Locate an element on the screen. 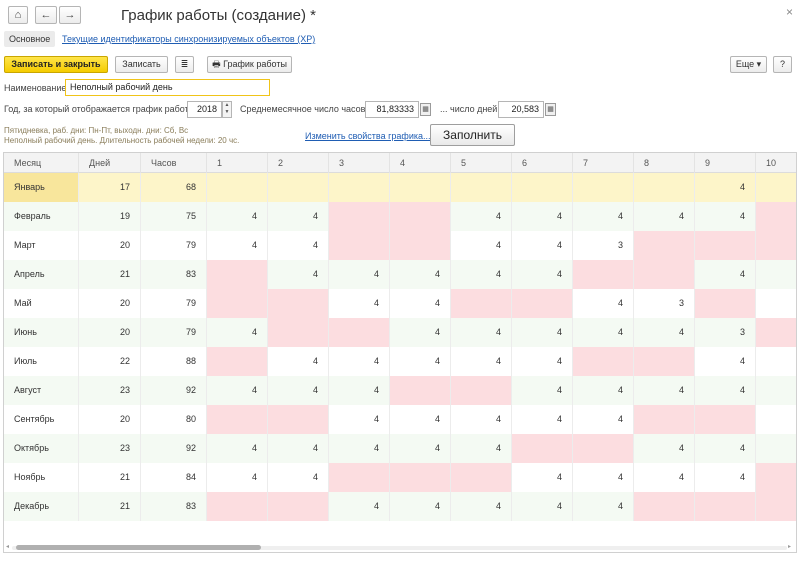 The width and height of the screenshot is (800, 561). month-cell: Ноябрь is located at coordinates (41, 477).